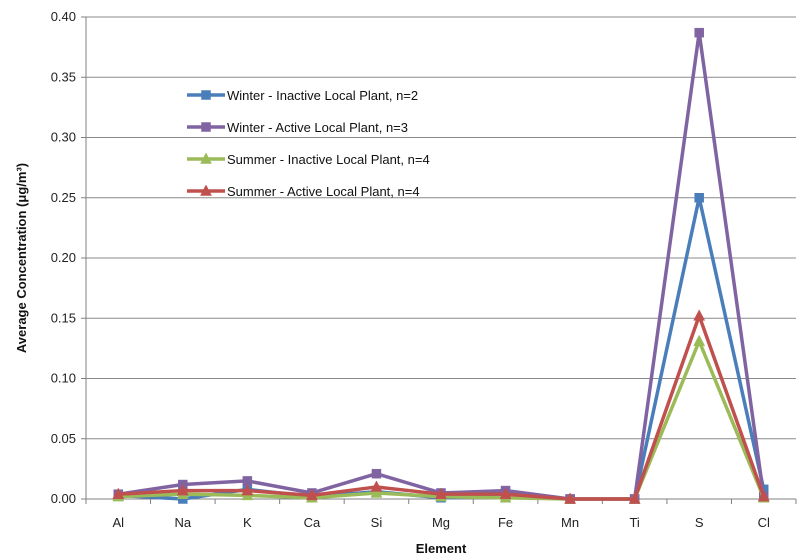  What do you see at coordinates (323, 191) in the screenshot?
I see `legend-label: Summer - Active Local Plant, n=4` at bounding box center [323, 191].